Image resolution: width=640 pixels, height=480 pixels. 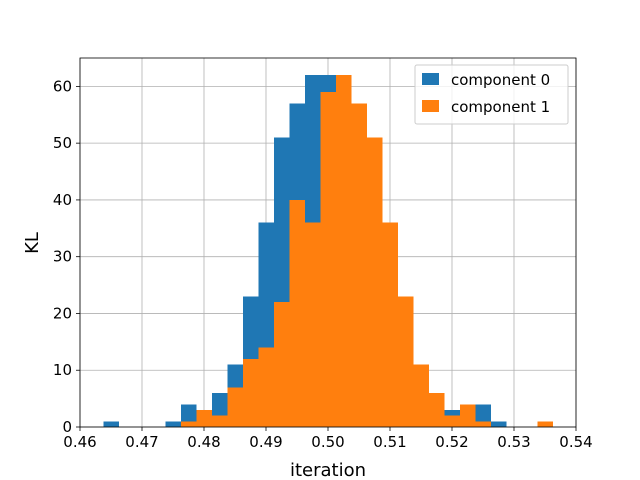 What do you see at coordinates (328, 470) in the screenshot?
I see `x-axis-label: iteration` at bounding box center [328, 470].